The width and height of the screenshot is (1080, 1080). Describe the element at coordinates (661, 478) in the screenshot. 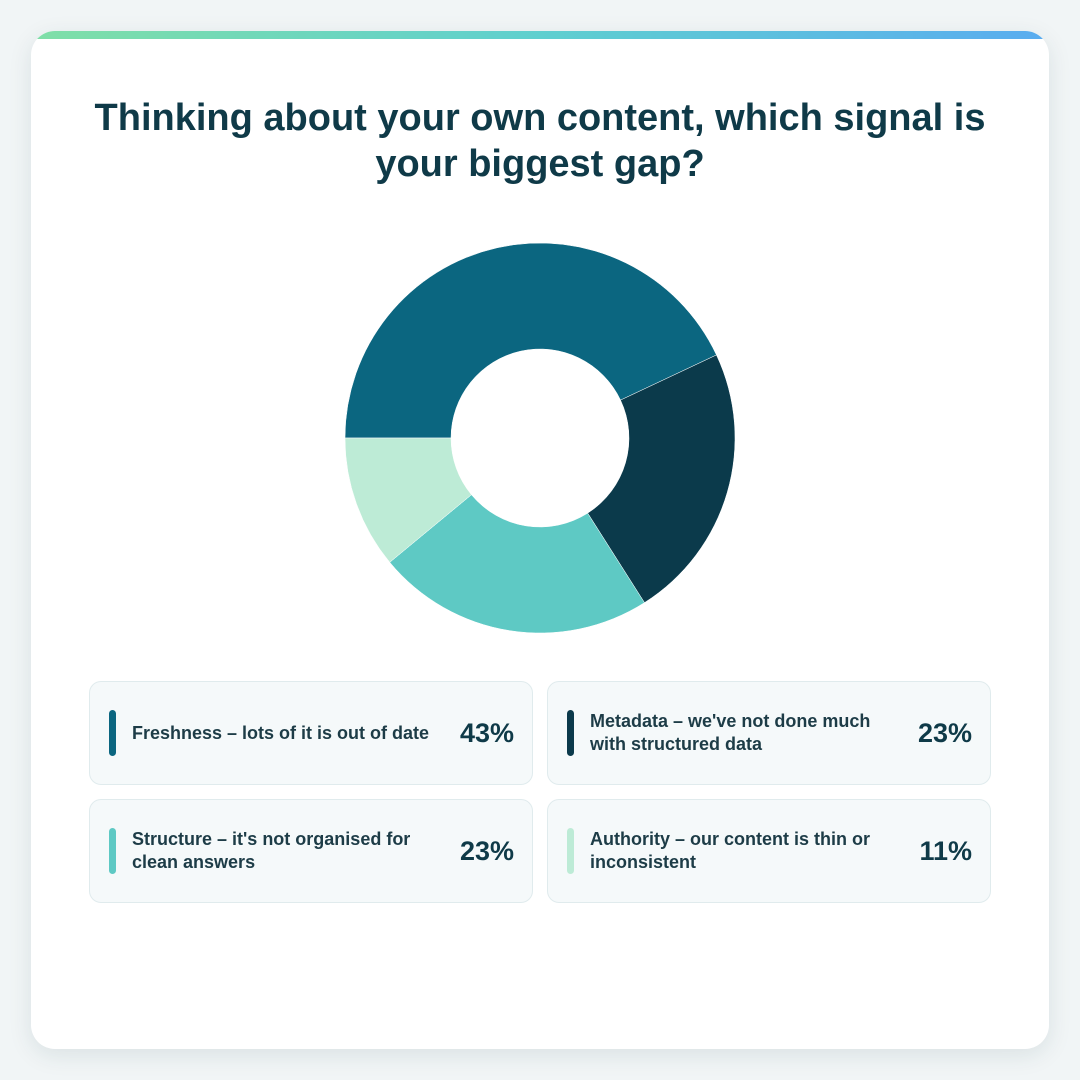

I see `donut-slice-metadata` at that location.